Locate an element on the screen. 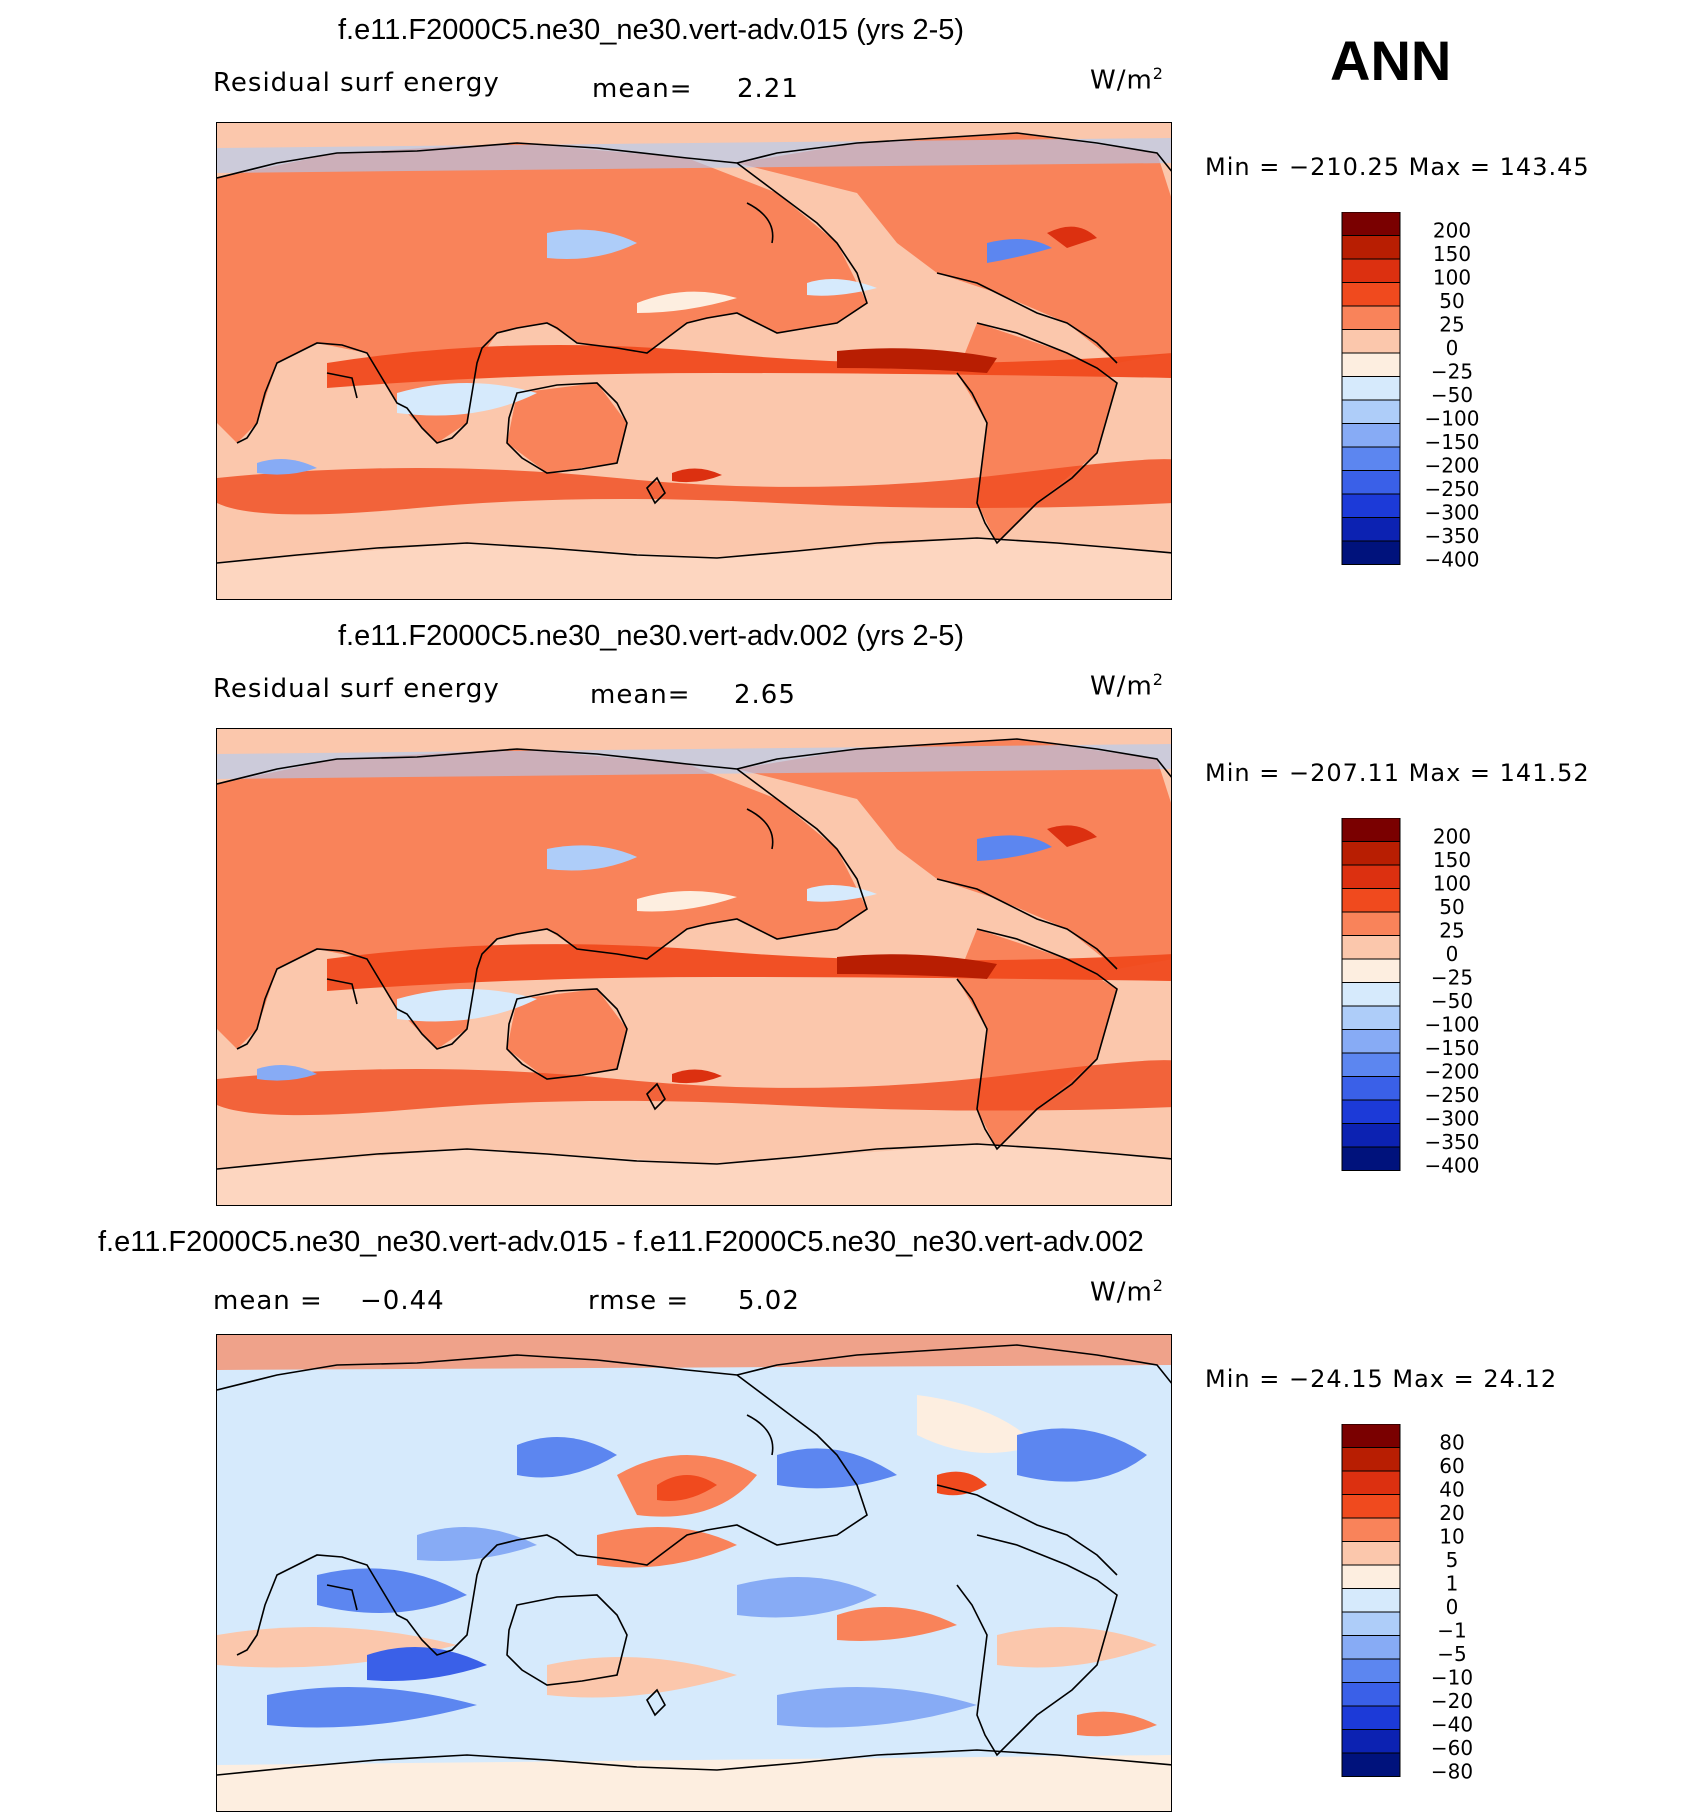 This screenshot has width=1705, height=1814. panel1-colorbar-label: 0 is located at coordinates (1452, 348).